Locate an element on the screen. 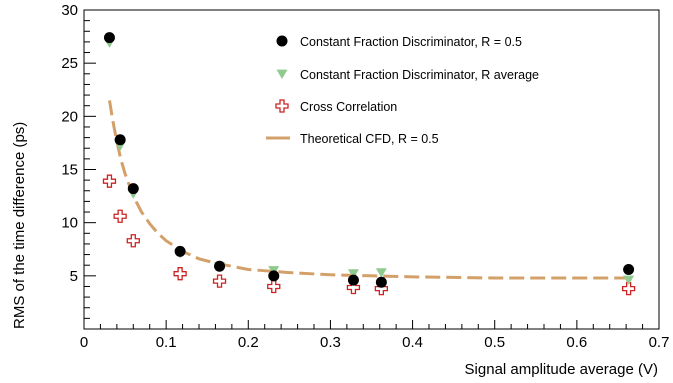 Image resolution: width=673 pixels, height=383 pixels. x-tick-label: 0.3 is located at coordinates (330, 342).